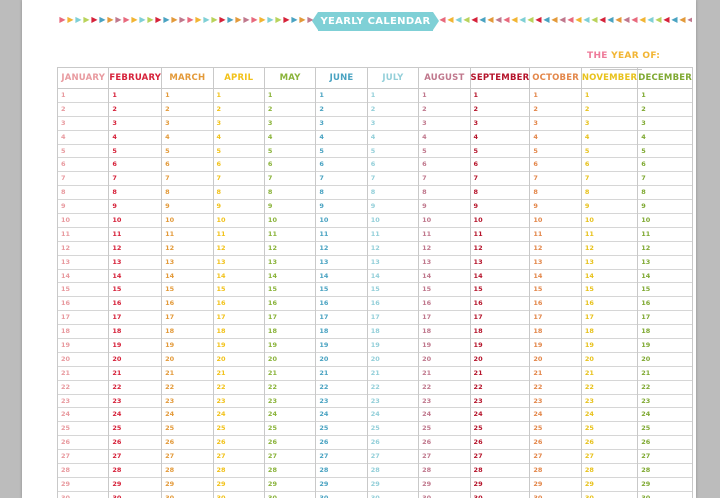 Image resolution: width=720 pixels, height=498 pixels. Describe the element at coordinates (665, 388) in the screenshot. I see `day-cell: 22` at that location.